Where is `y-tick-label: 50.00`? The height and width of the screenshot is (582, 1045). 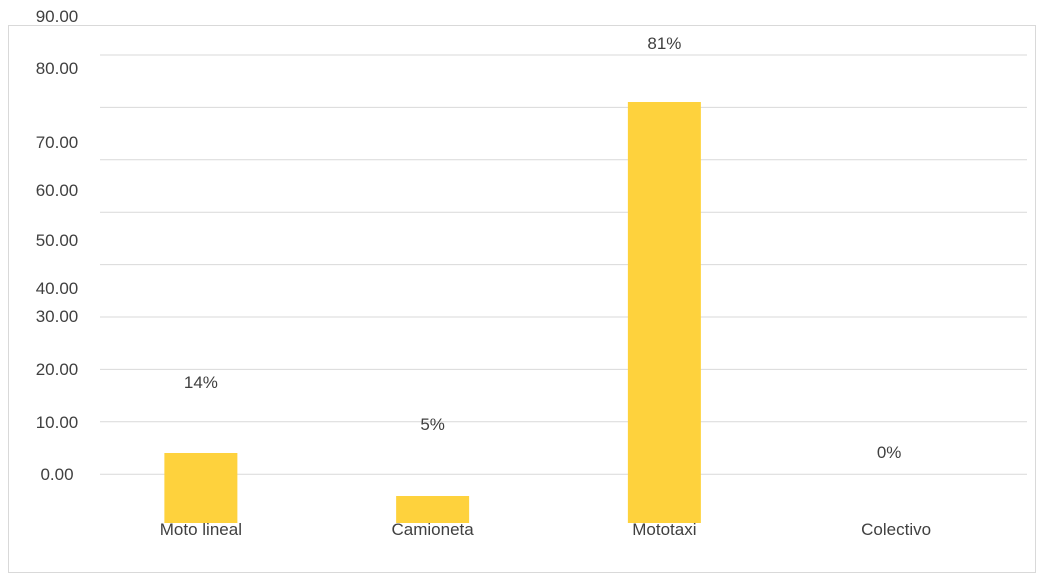
y-tick-label: 50.00 is located at coordinates (57, 240).